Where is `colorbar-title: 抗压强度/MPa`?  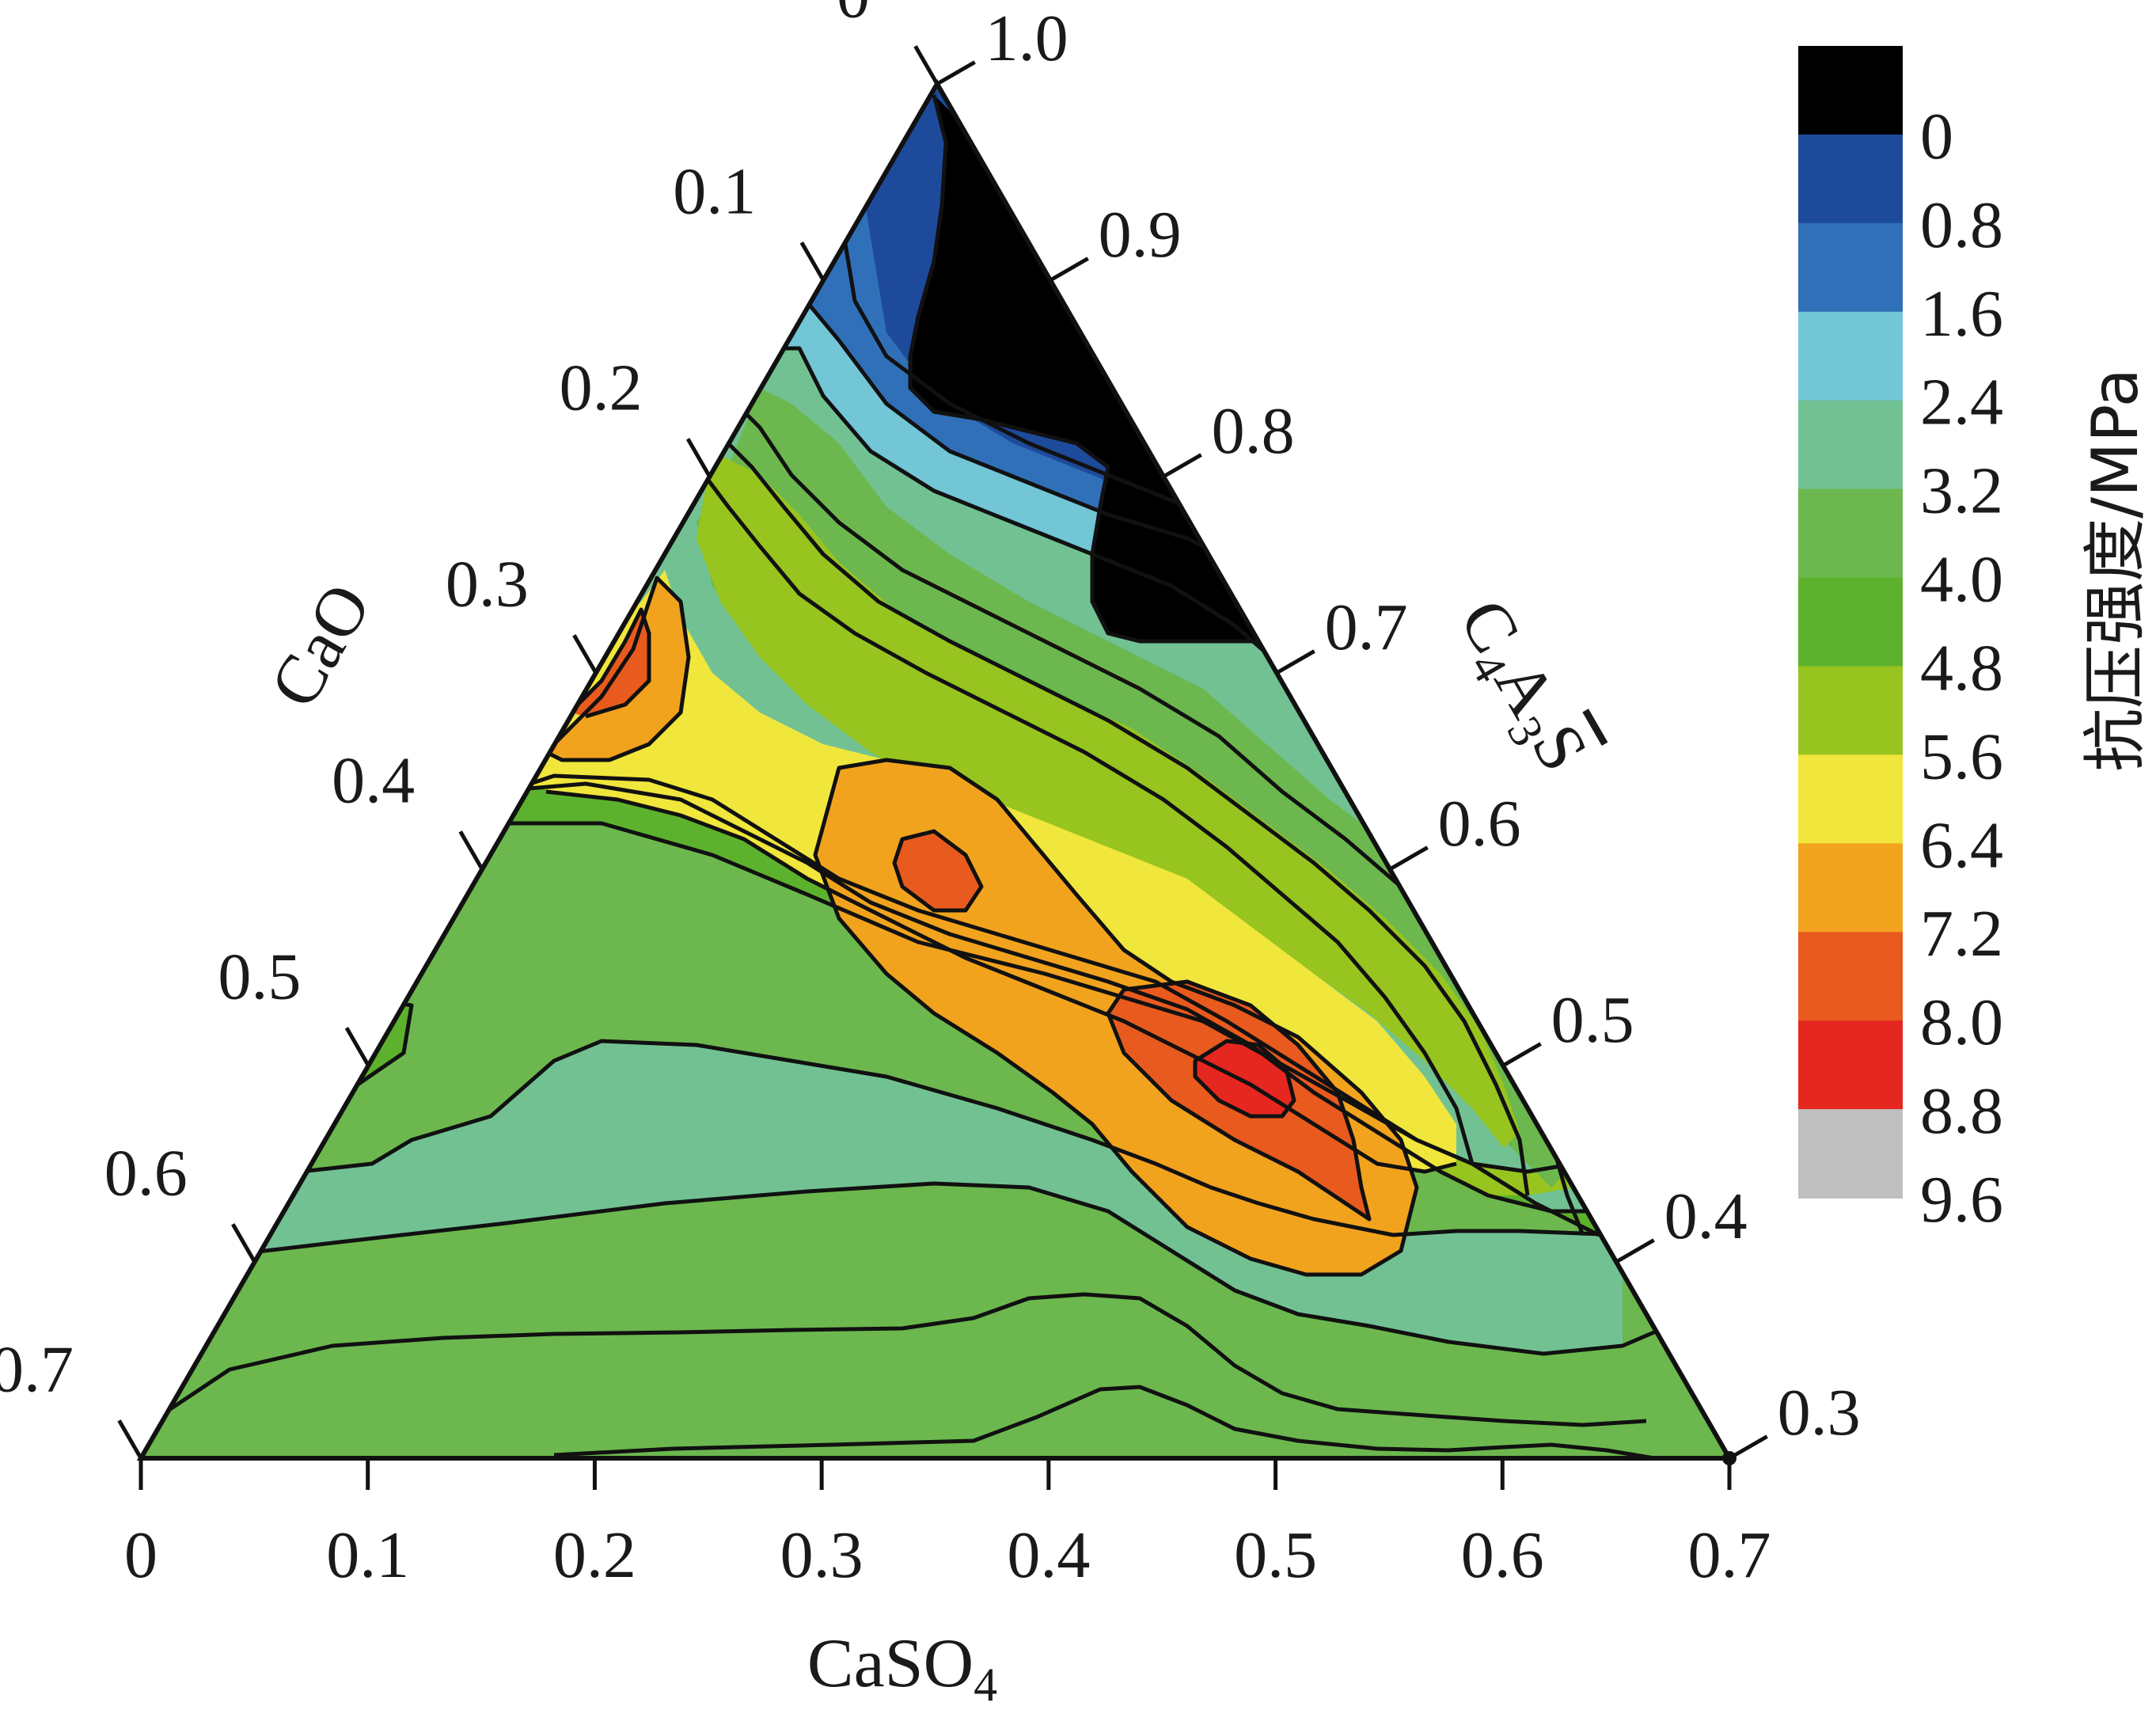
colorbar-title: 抗压强度/MPa is located at coordinates (2115, 570).